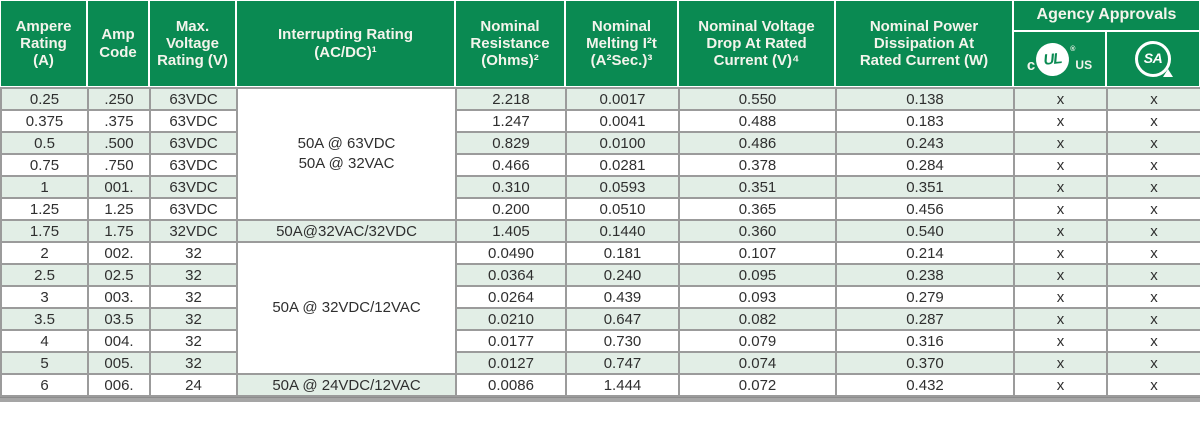  I want to click on cell-nominal-melting: 0.0017, so click(622, 99).